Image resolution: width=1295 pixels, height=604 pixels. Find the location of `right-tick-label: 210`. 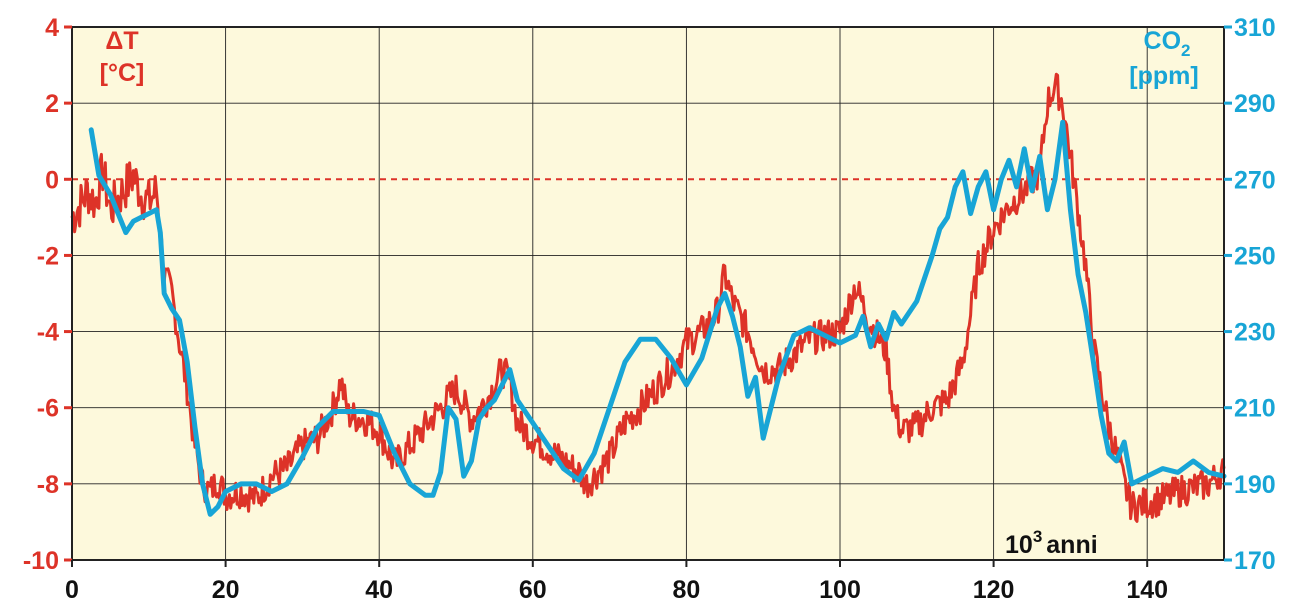

right-tick-label: 210 is located at coordinates (1255, 409).